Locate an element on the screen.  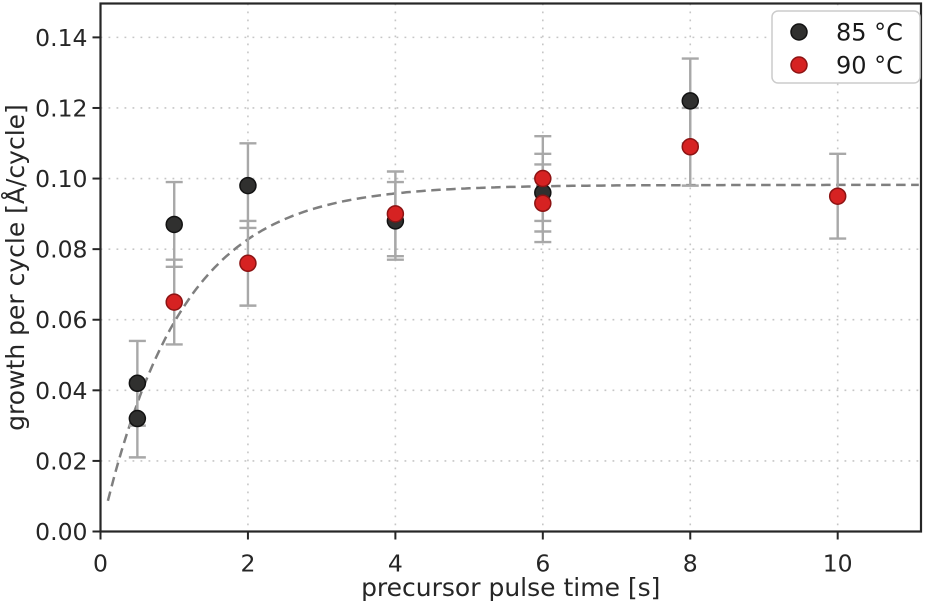
y-tick-label: 0.06 is located at coordinates (61, 320).